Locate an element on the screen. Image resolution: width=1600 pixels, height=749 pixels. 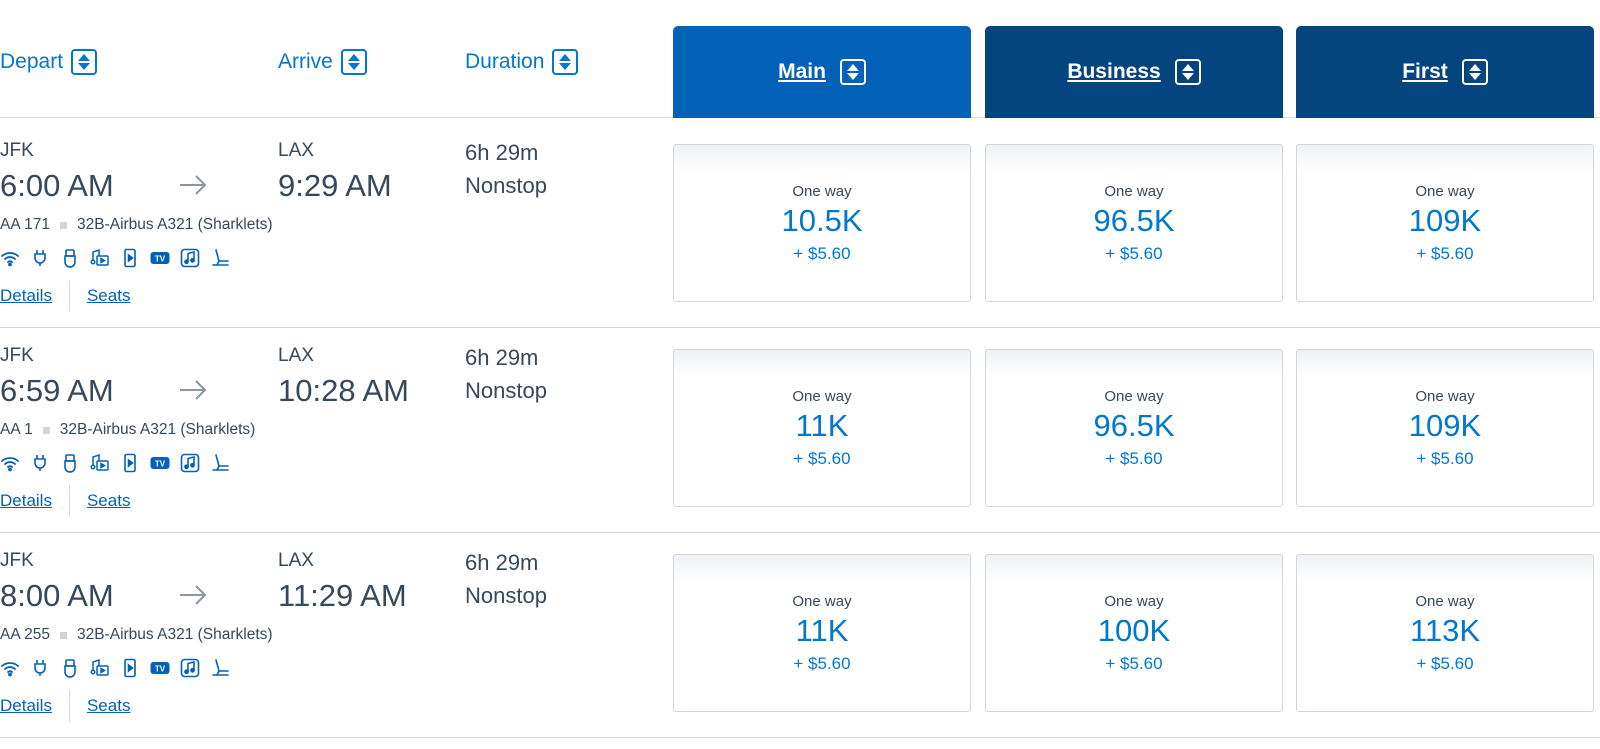
sort-by-duration: Duration is located at coordinates (522, 62).